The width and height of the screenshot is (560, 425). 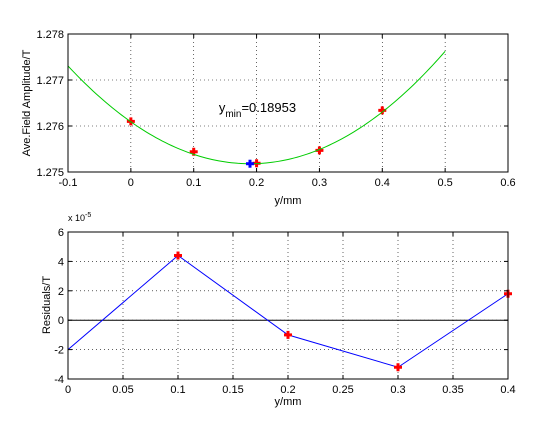 I want to click on residuals-x-axis-label: y/mm, so click(x=288, y=402).